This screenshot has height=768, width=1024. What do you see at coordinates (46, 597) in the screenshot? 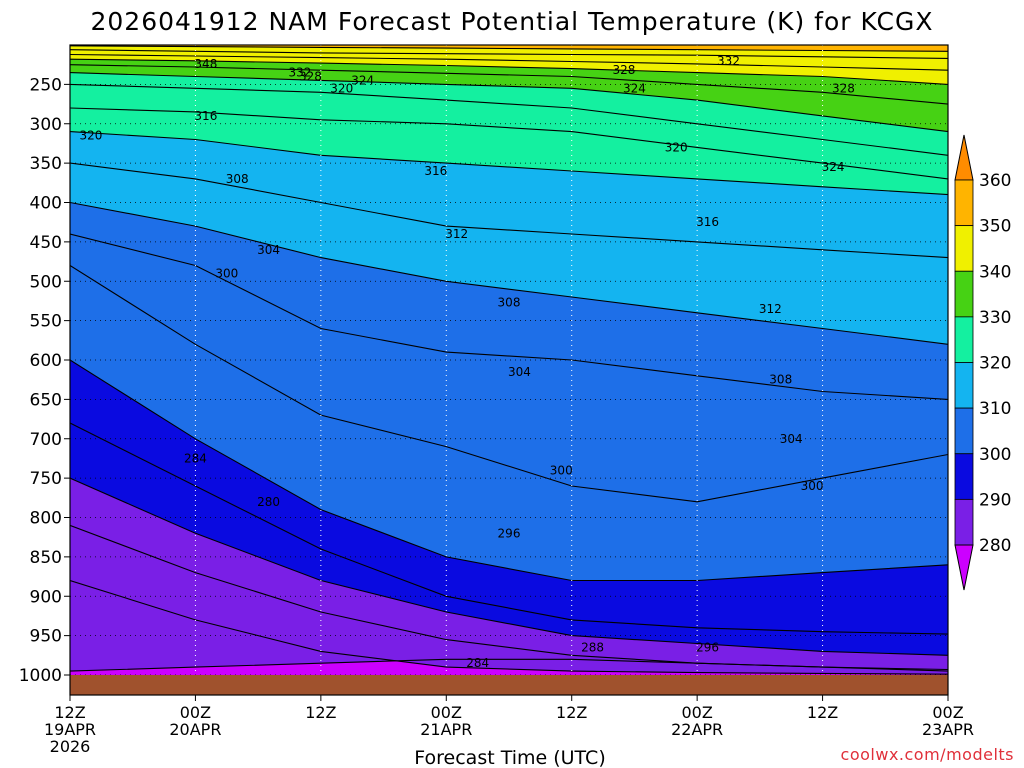
I see `y-tick-label: 900` at bounding box center [46, 597].